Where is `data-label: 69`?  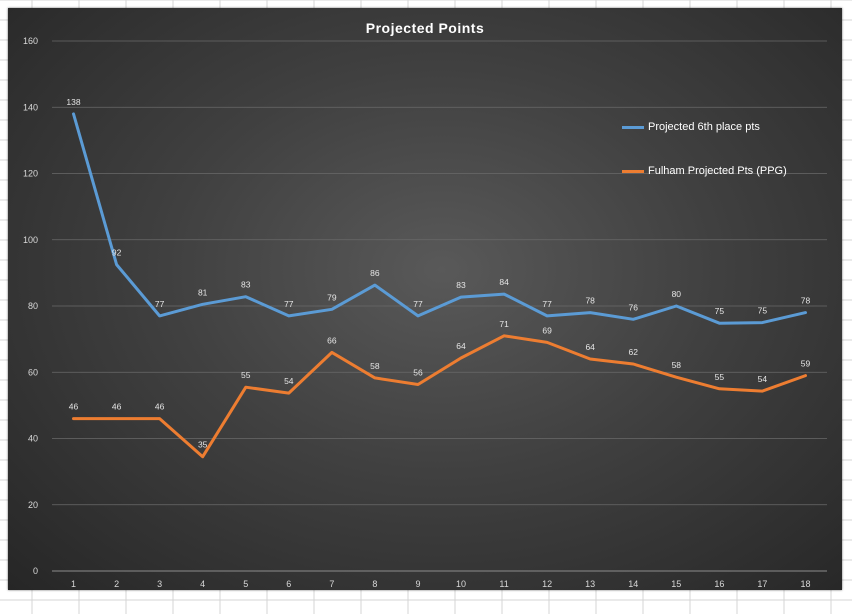 data-label: 69 is located at coordinates (547, 330).